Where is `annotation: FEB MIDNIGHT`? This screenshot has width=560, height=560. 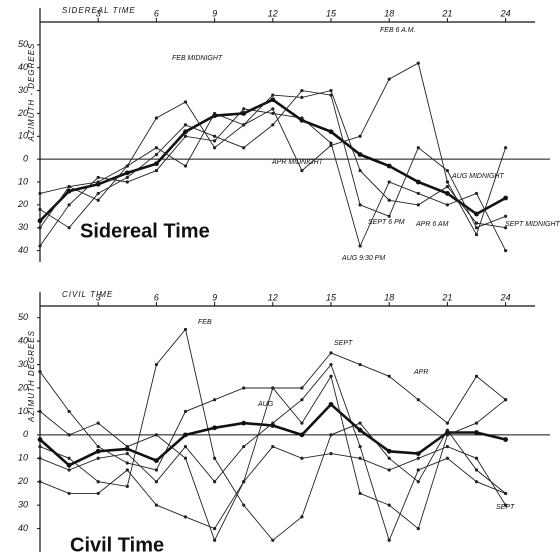 annotation: FEB MIDNIGHT is located at coordinates (197, 58).